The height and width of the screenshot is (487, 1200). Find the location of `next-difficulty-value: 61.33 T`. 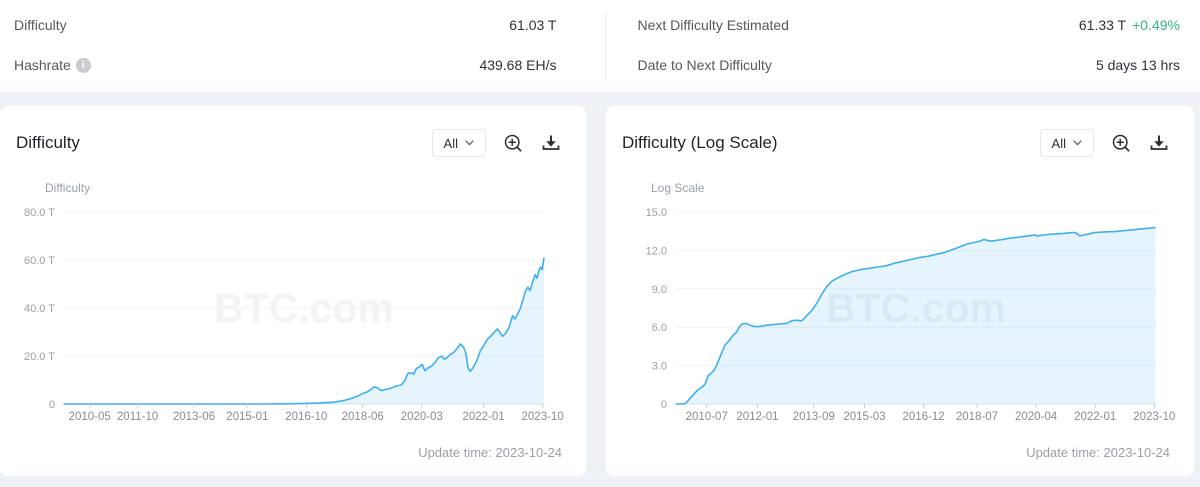

next-difficulty-value: 61.33 T is located at coordinates (1102, 25).